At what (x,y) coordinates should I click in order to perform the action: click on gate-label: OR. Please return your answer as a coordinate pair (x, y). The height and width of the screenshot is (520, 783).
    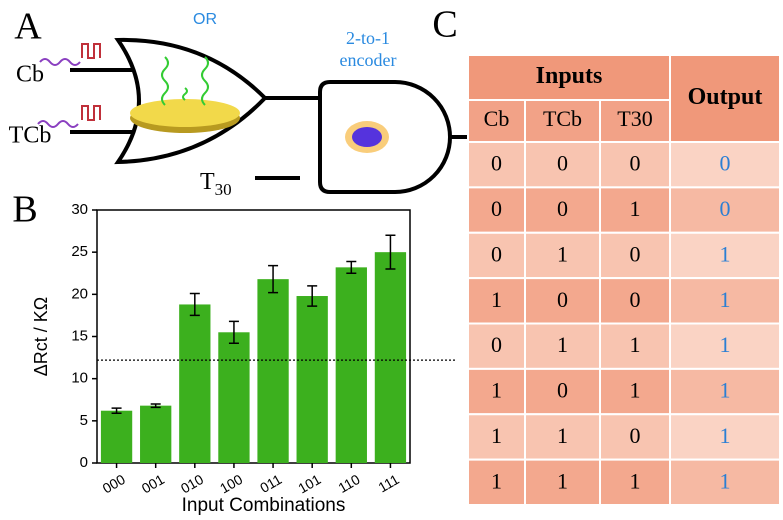
    Looking at the image, I should click on (205, 19).